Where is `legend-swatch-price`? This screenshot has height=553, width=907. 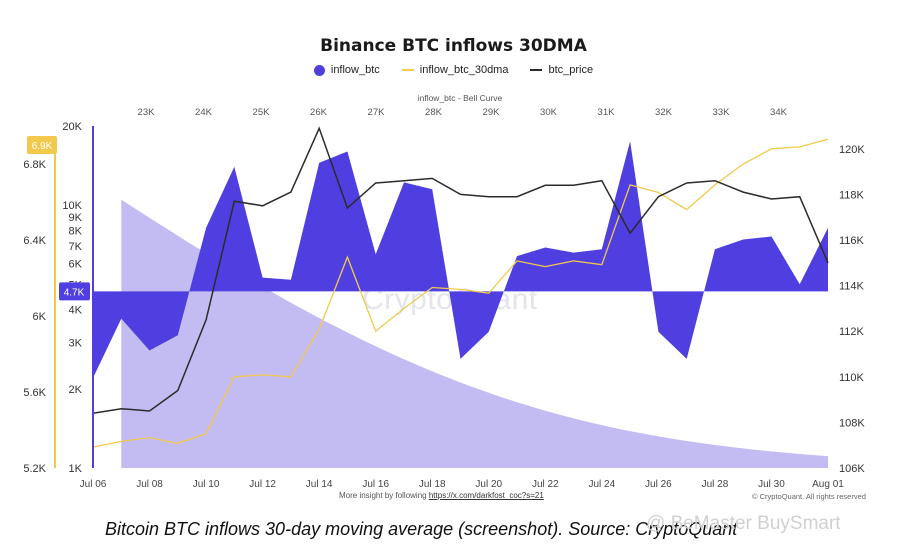
legend-swatch-price is located at coordinates (536, 70).